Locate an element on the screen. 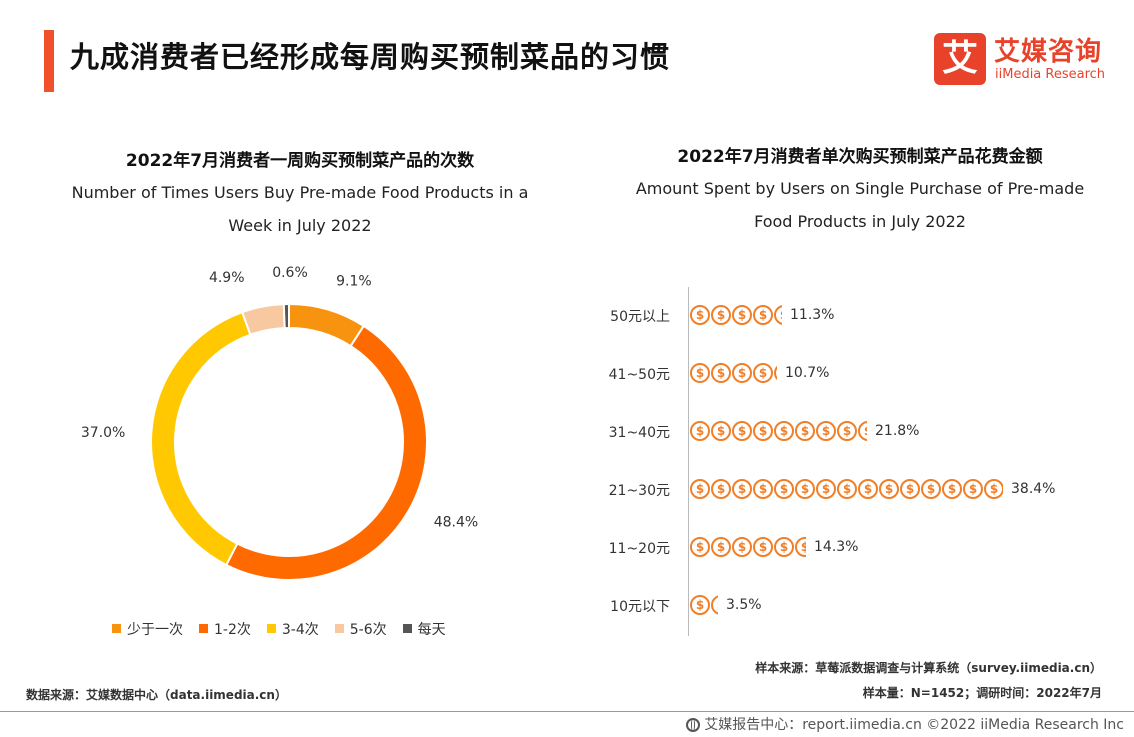 The width and height of the screenshot is (1134, 737). legend-item-0: 少于一次 is located at coordinates (147, 629).